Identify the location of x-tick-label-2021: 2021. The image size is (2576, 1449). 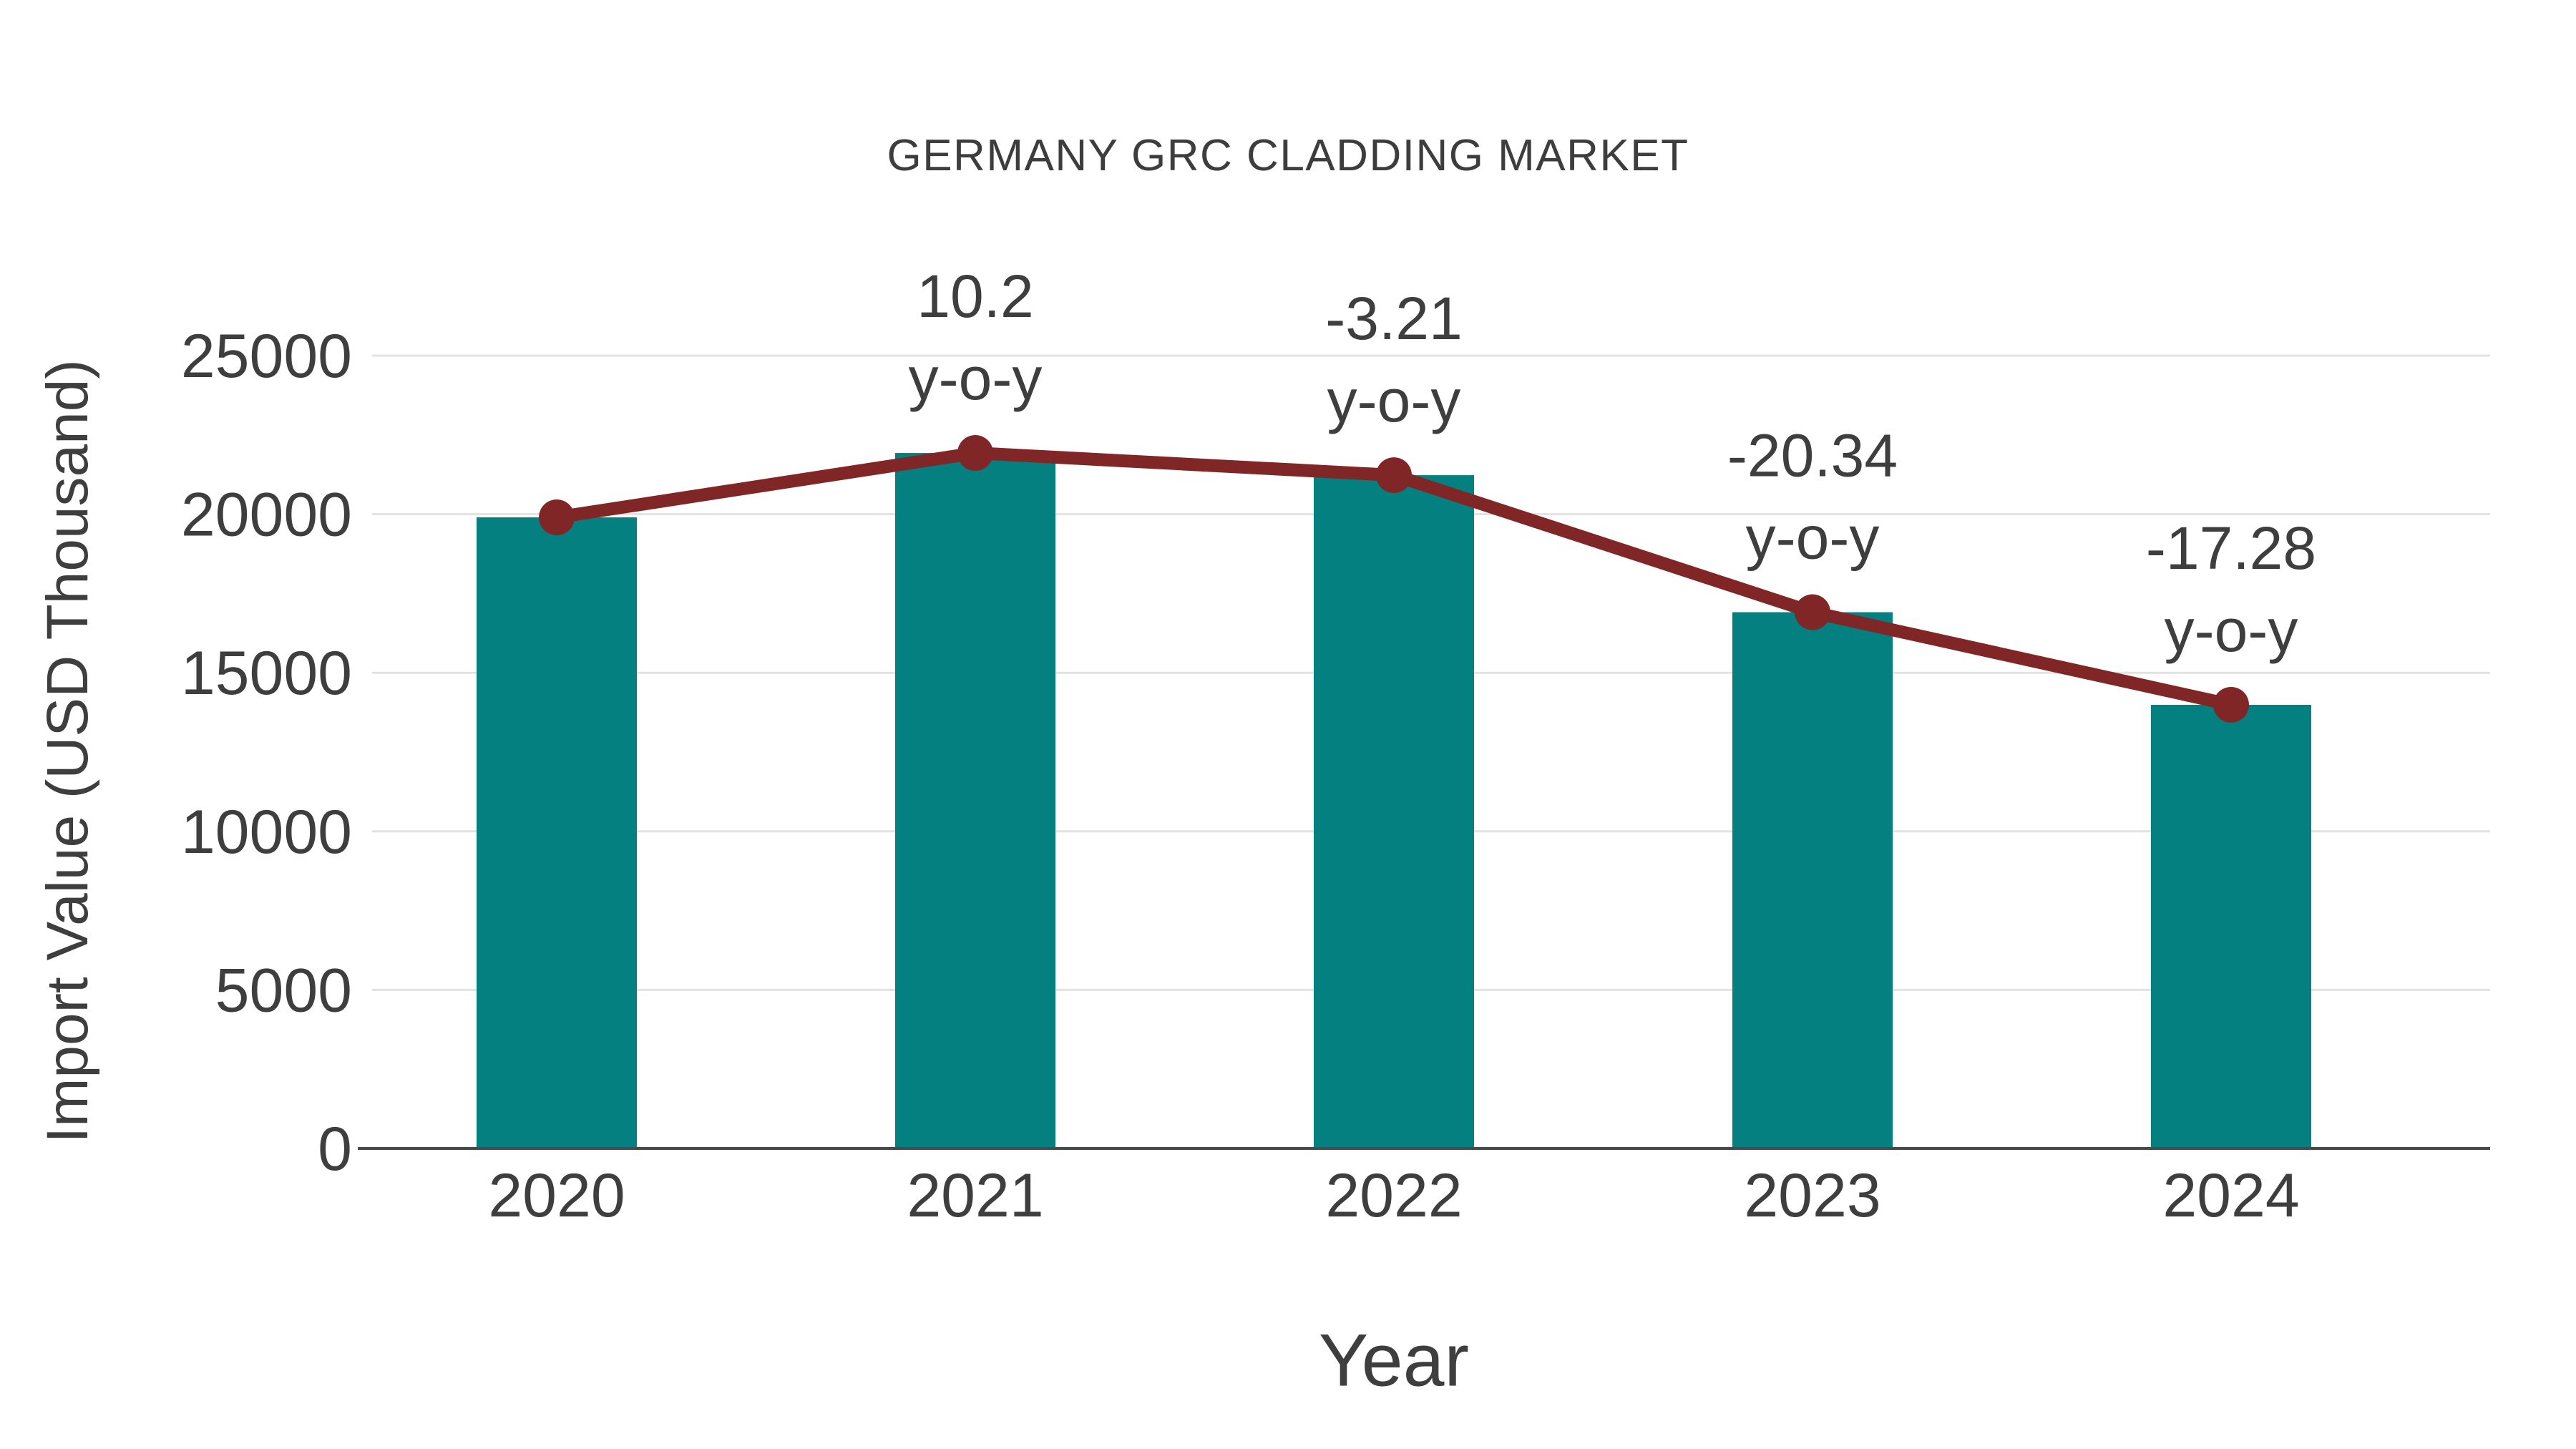
(975, 1195).